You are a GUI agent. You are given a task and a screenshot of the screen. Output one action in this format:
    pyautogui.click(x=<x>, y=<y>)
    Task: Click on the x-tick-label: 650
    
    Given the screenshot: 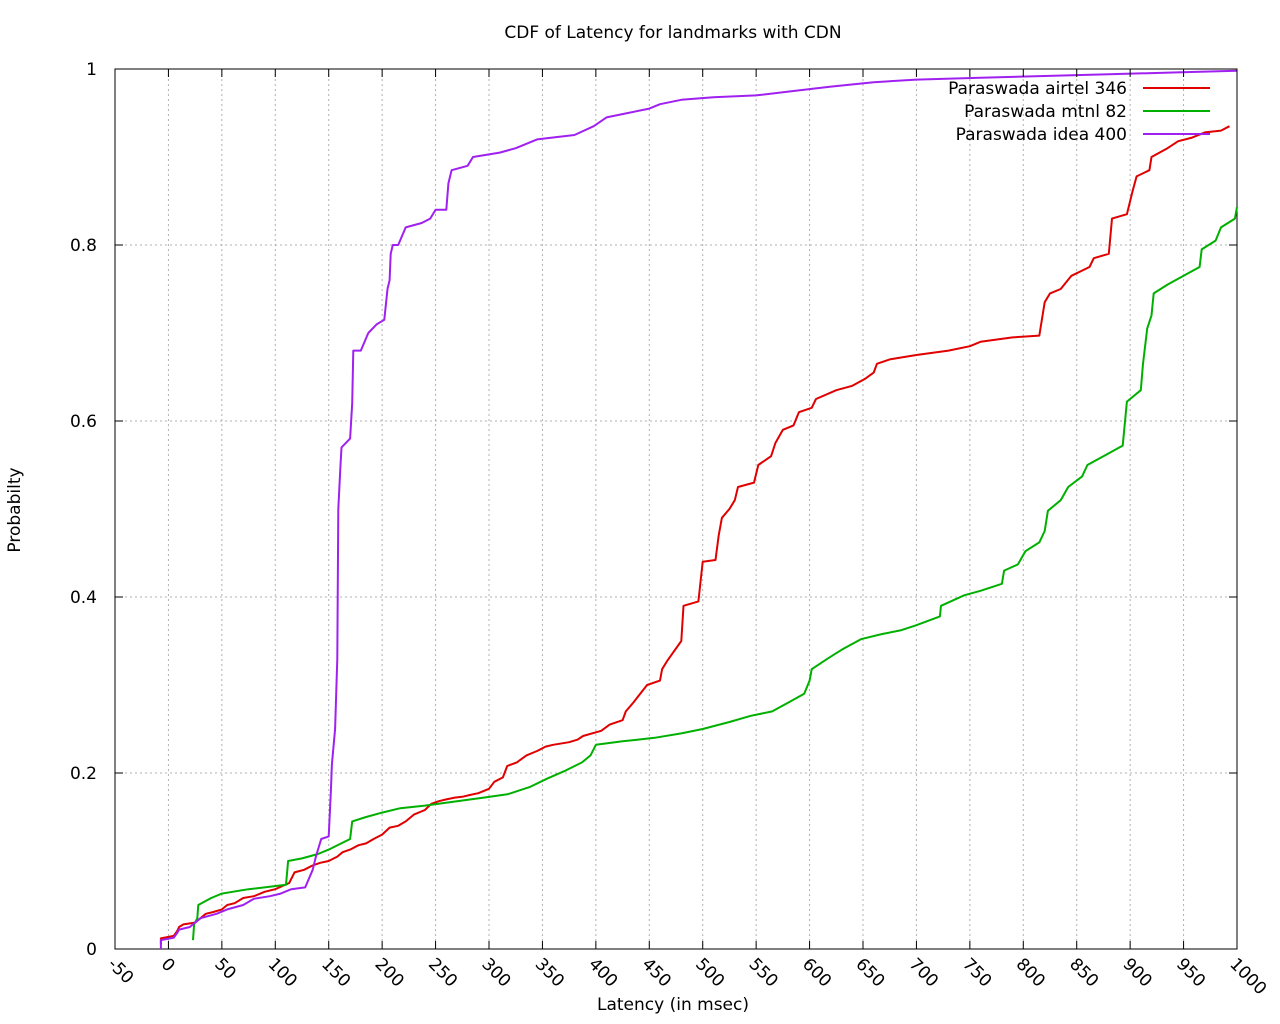 What is the action you would take?
    pyautogui.click(x=869, y=972)
    